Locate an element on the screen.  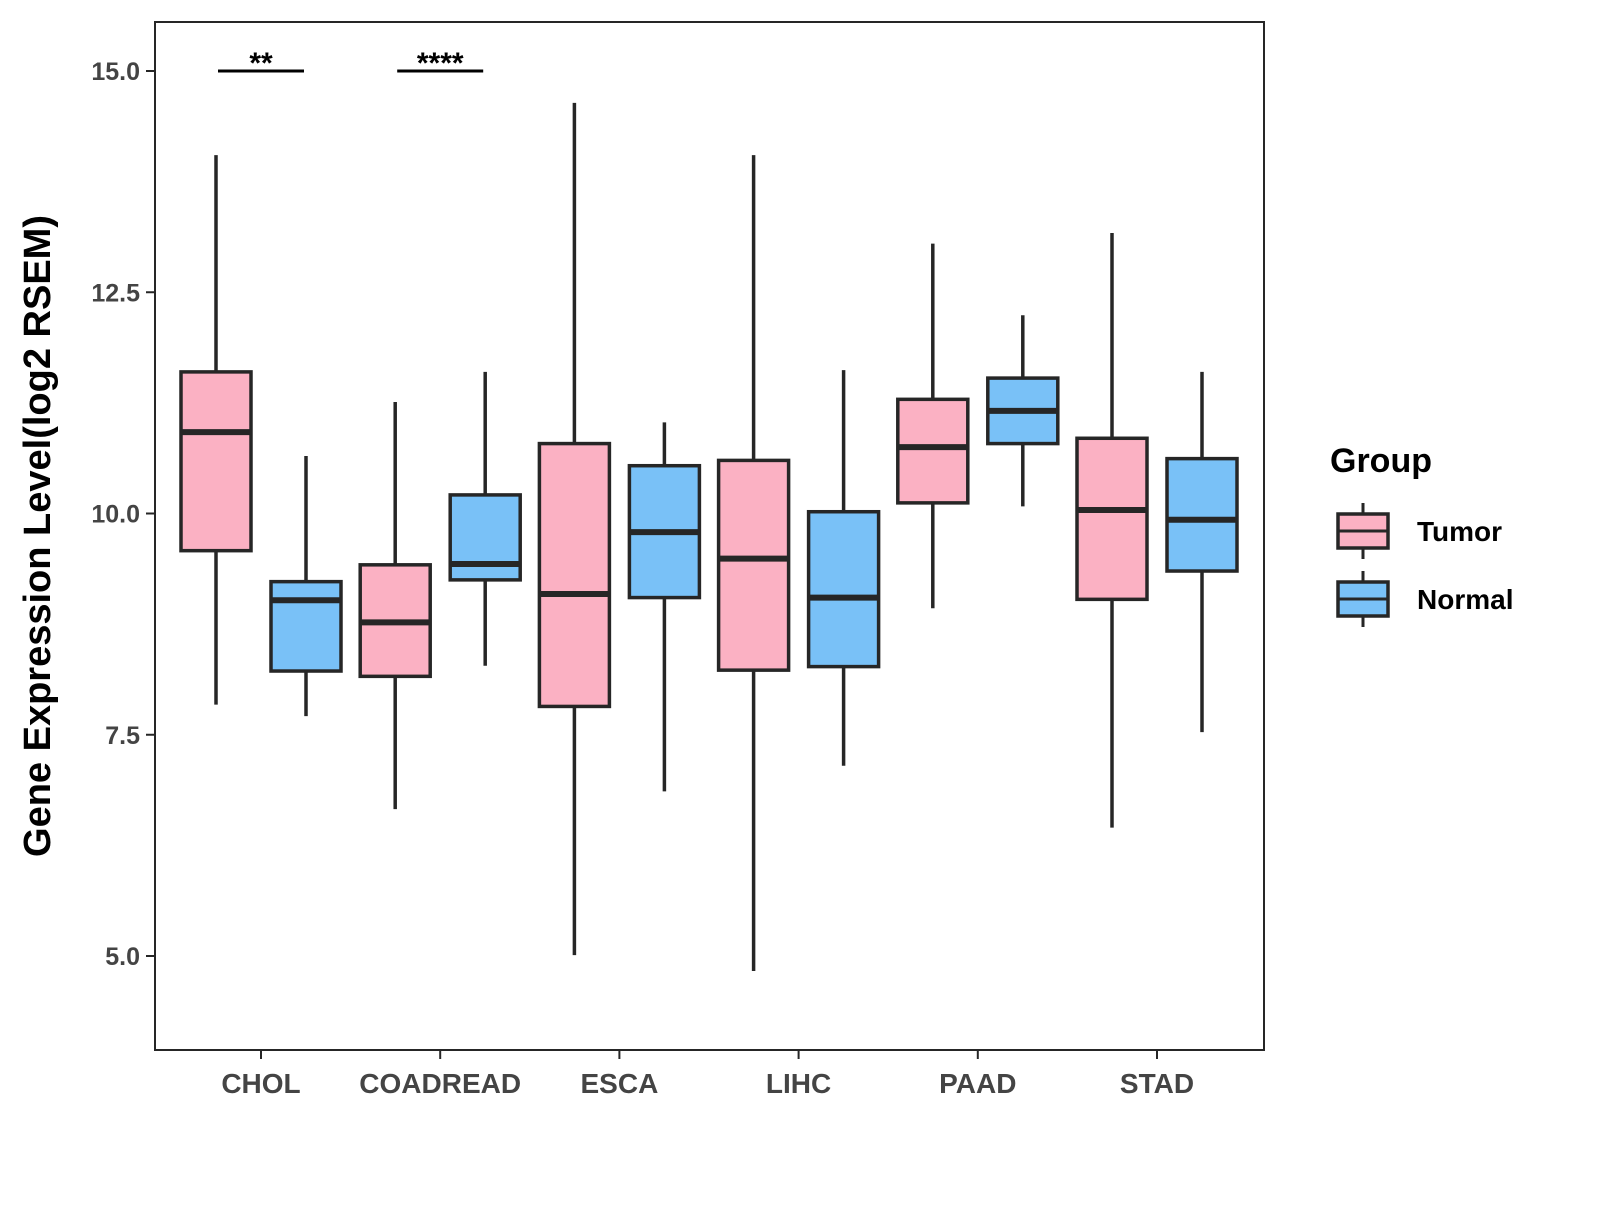
x-tick-label: LIHC is located at coordinates (798, 1083).